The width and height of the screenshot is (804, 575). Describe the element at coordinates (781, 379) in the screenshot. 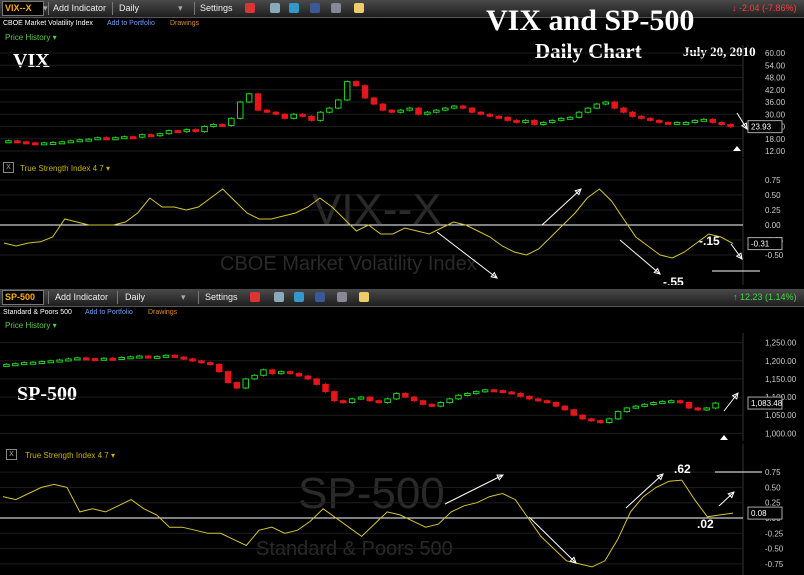

I see `y-tick-label: 1,150.00` at that location.